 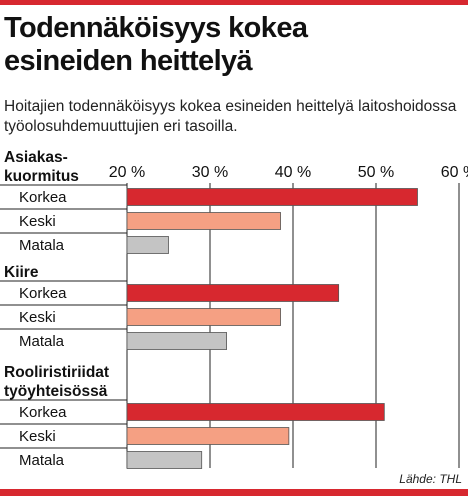 I want to click on x-tick-label: 30 %, so click(x=210, y=172).